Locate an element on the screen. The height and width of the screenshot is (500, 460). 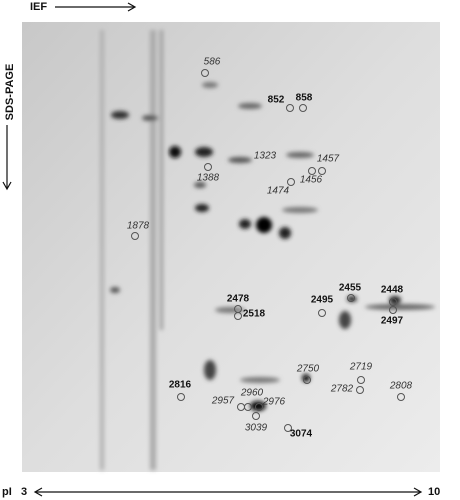
spot-label: 2808 is located at coordinates (401, 386).